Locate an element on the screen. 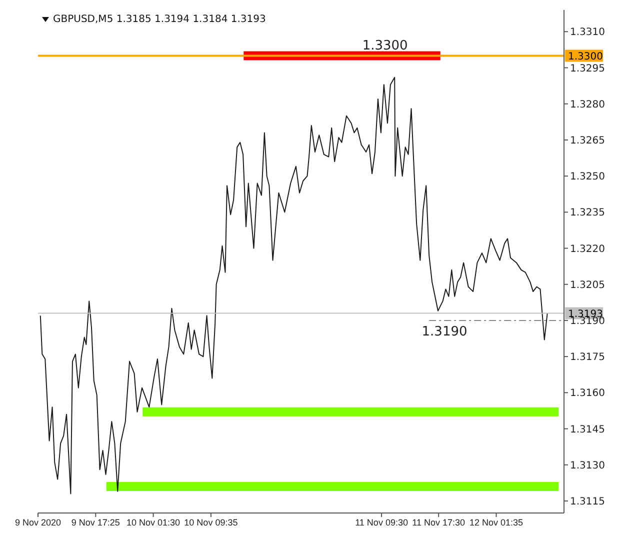 The height and width of the screenshot is (545, 620). ref-line-label: 1.3300 is located at coordinates (585, 57).